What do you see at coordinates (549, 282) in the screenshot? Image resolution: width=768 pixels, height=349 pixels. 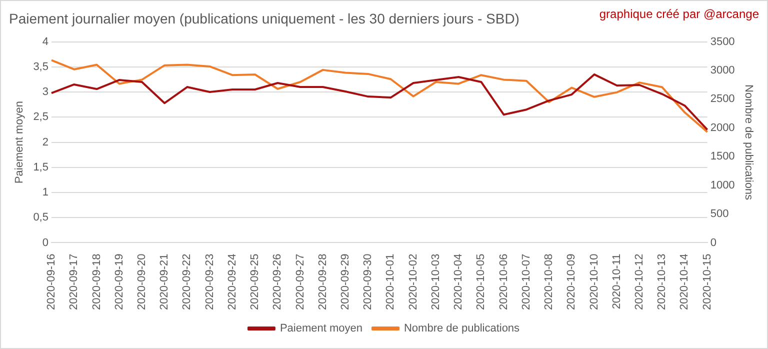 I see `x-tick-label: 2020-10-08` at bounding box center [549, 282].